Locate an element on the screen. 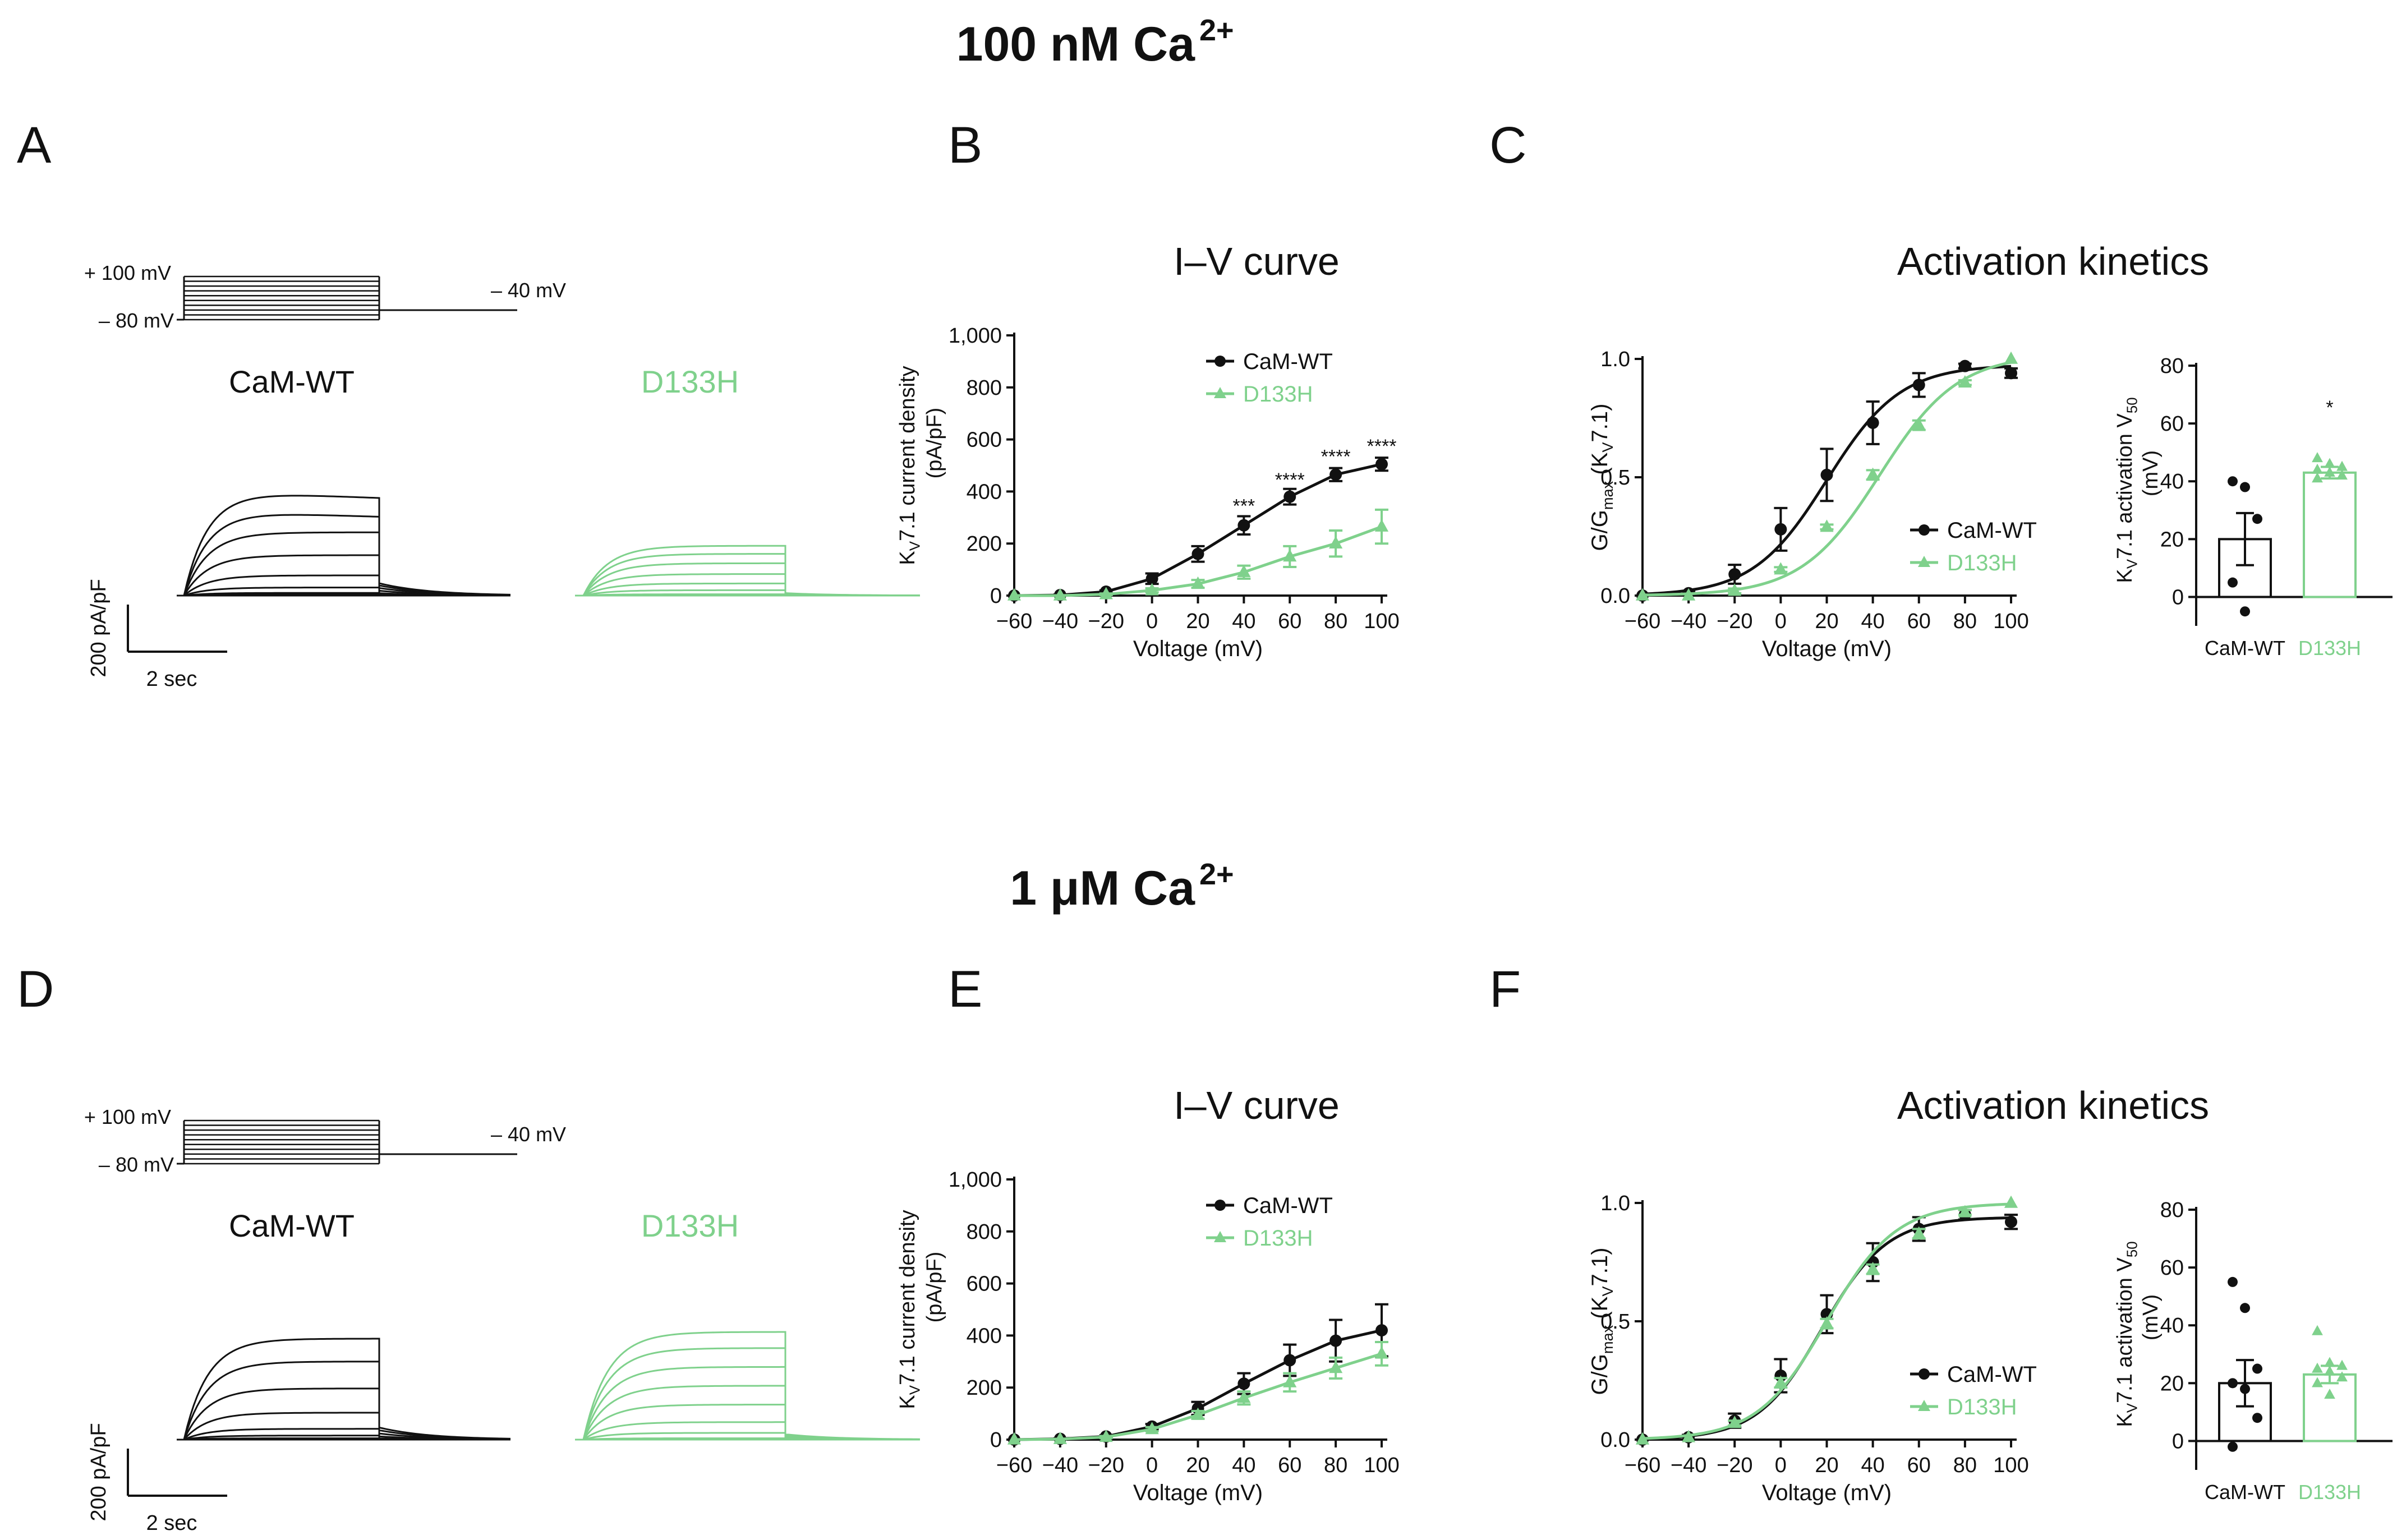  label-text: (K is located at coordinates (1600, 1310).